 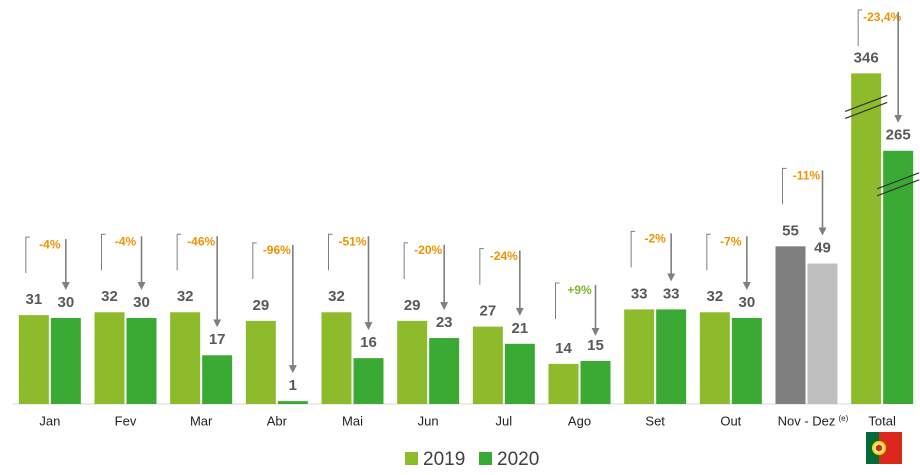 What do you see at coordinates (579, 420) in the screenshot?
I see `x-tick-label: Ago` at bounding box center [579, 420].